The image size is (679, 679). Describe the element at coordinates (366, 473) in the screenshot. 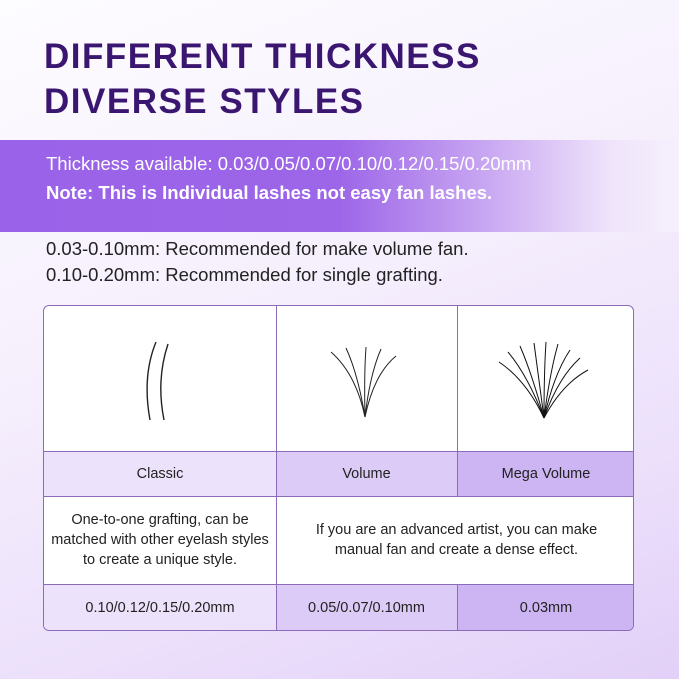

I see `style-volume: Volume` at that location.